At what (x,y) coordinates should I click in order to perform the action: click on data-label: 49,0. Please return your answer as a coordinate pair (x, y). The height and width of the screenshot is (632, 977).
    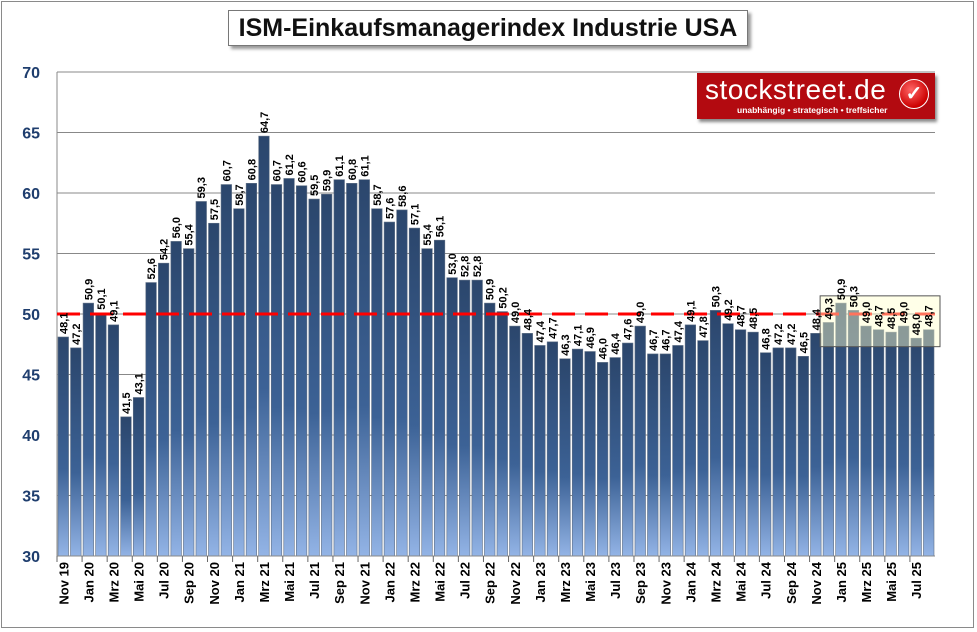
    Looking at the image, I should click on (867, 312).